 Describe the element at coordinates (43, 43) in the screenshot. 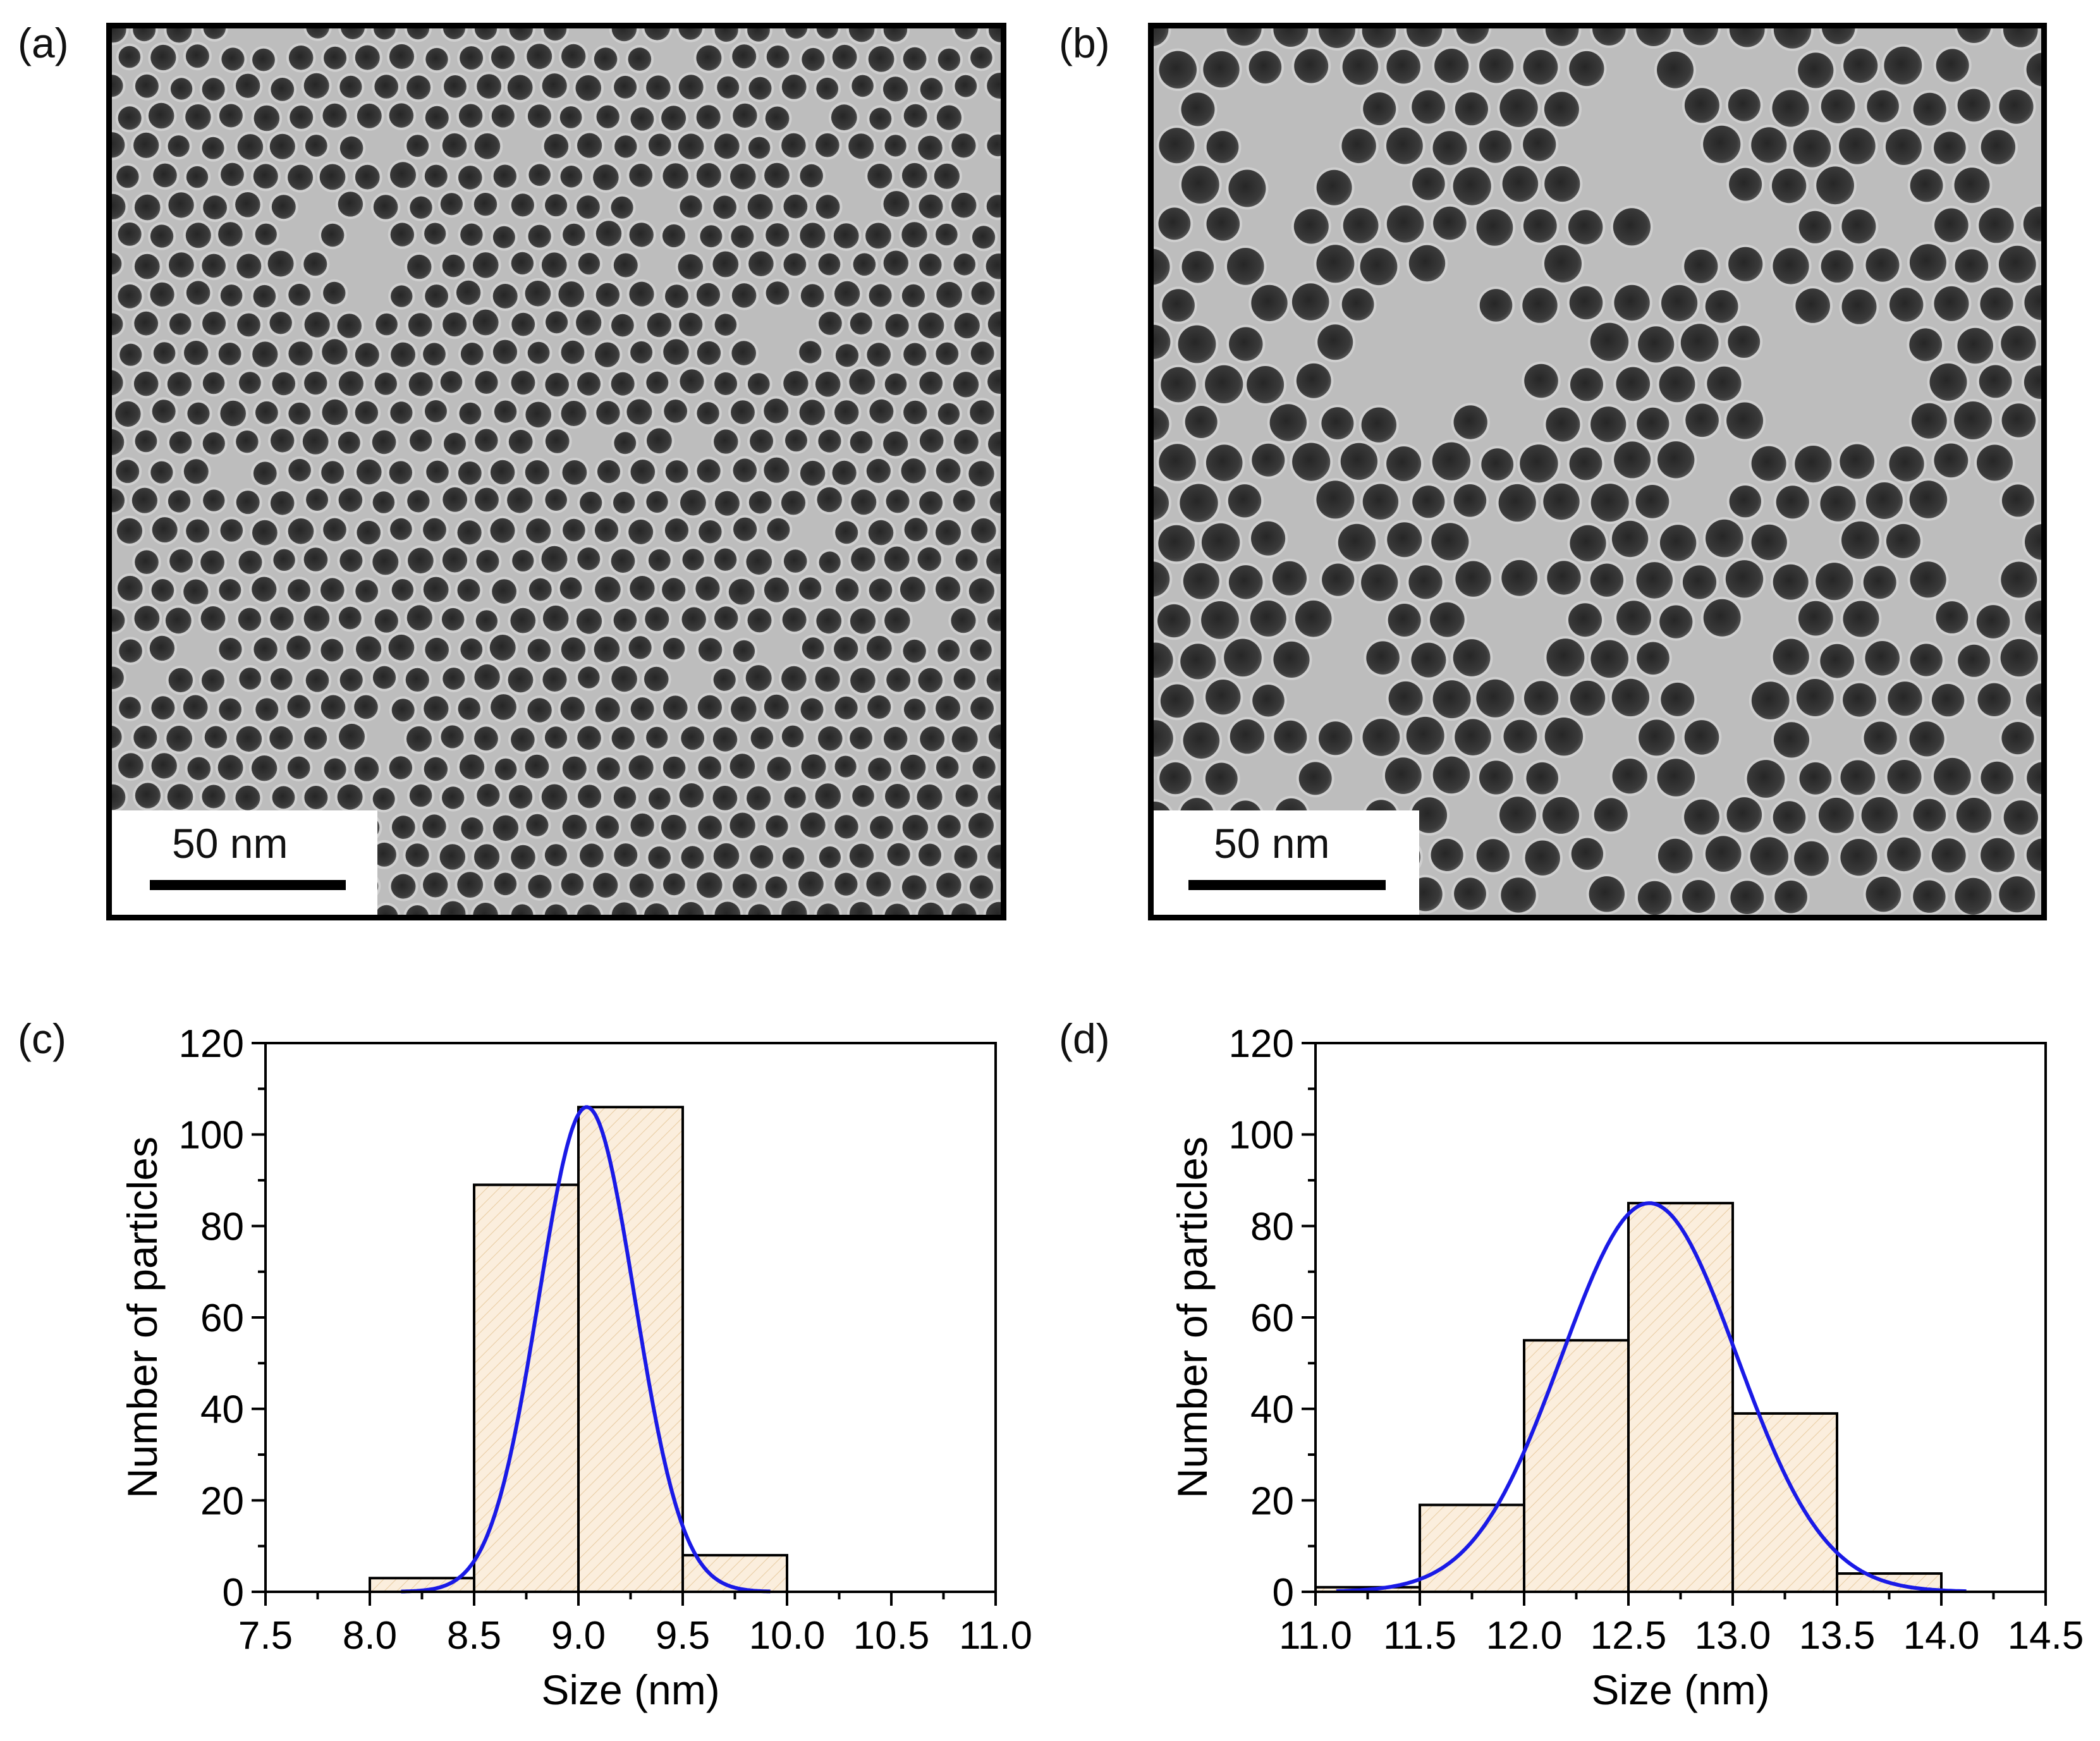

I see `panel-a-letter: (a)` at that location.